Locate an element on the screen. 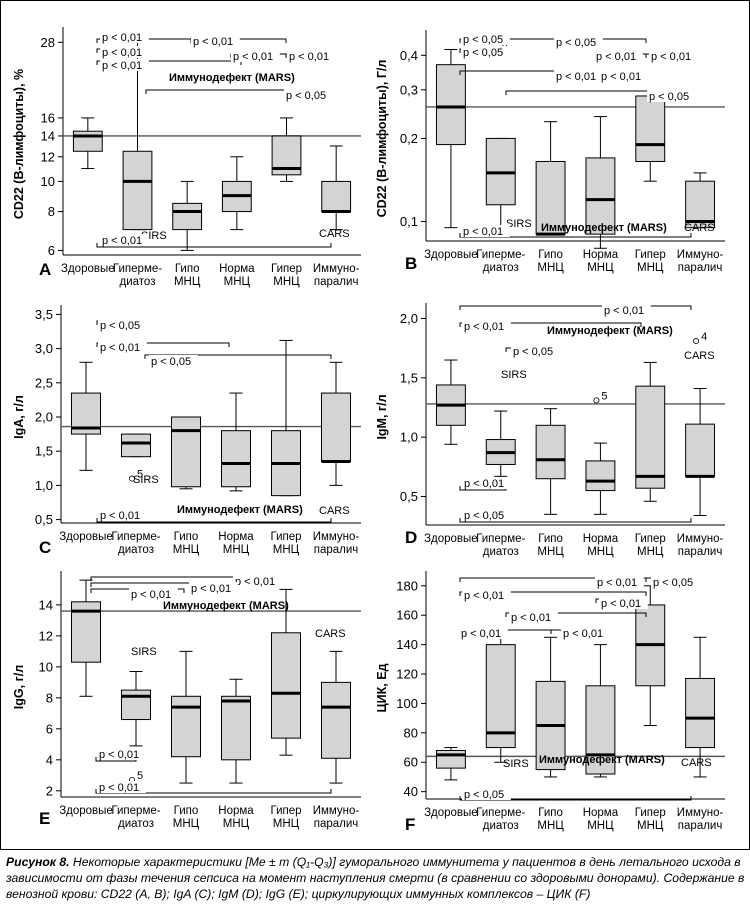 The width and height of the screenshot is (750, 909). y-tick-label: 4 is located at coordinates (49, 759).